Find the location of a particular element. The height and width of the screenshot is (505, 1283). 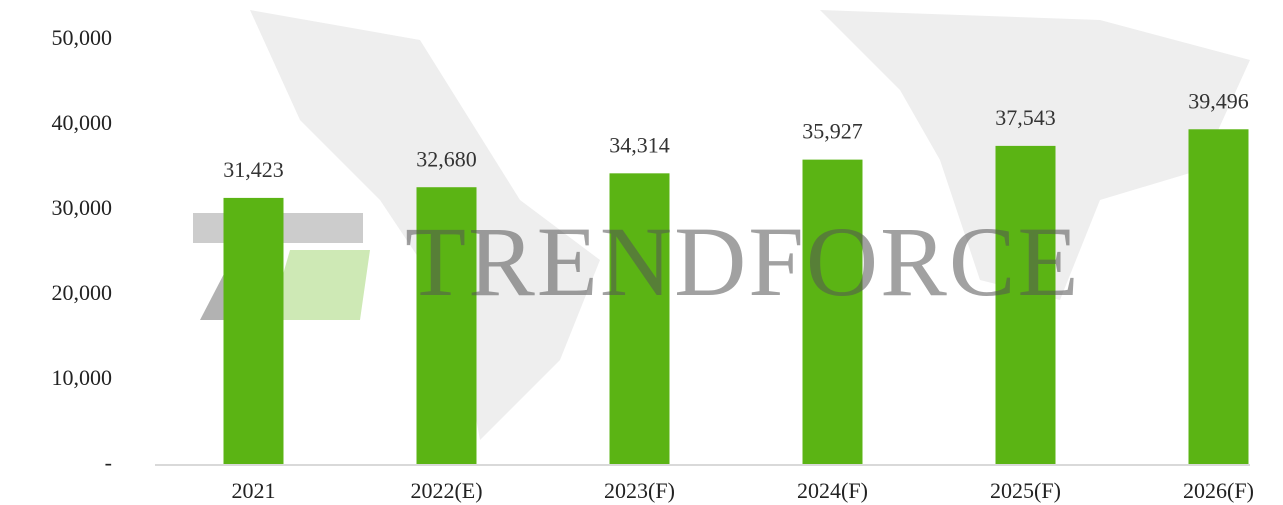

data-label: 31,423 is located at coordinates (253, 169).